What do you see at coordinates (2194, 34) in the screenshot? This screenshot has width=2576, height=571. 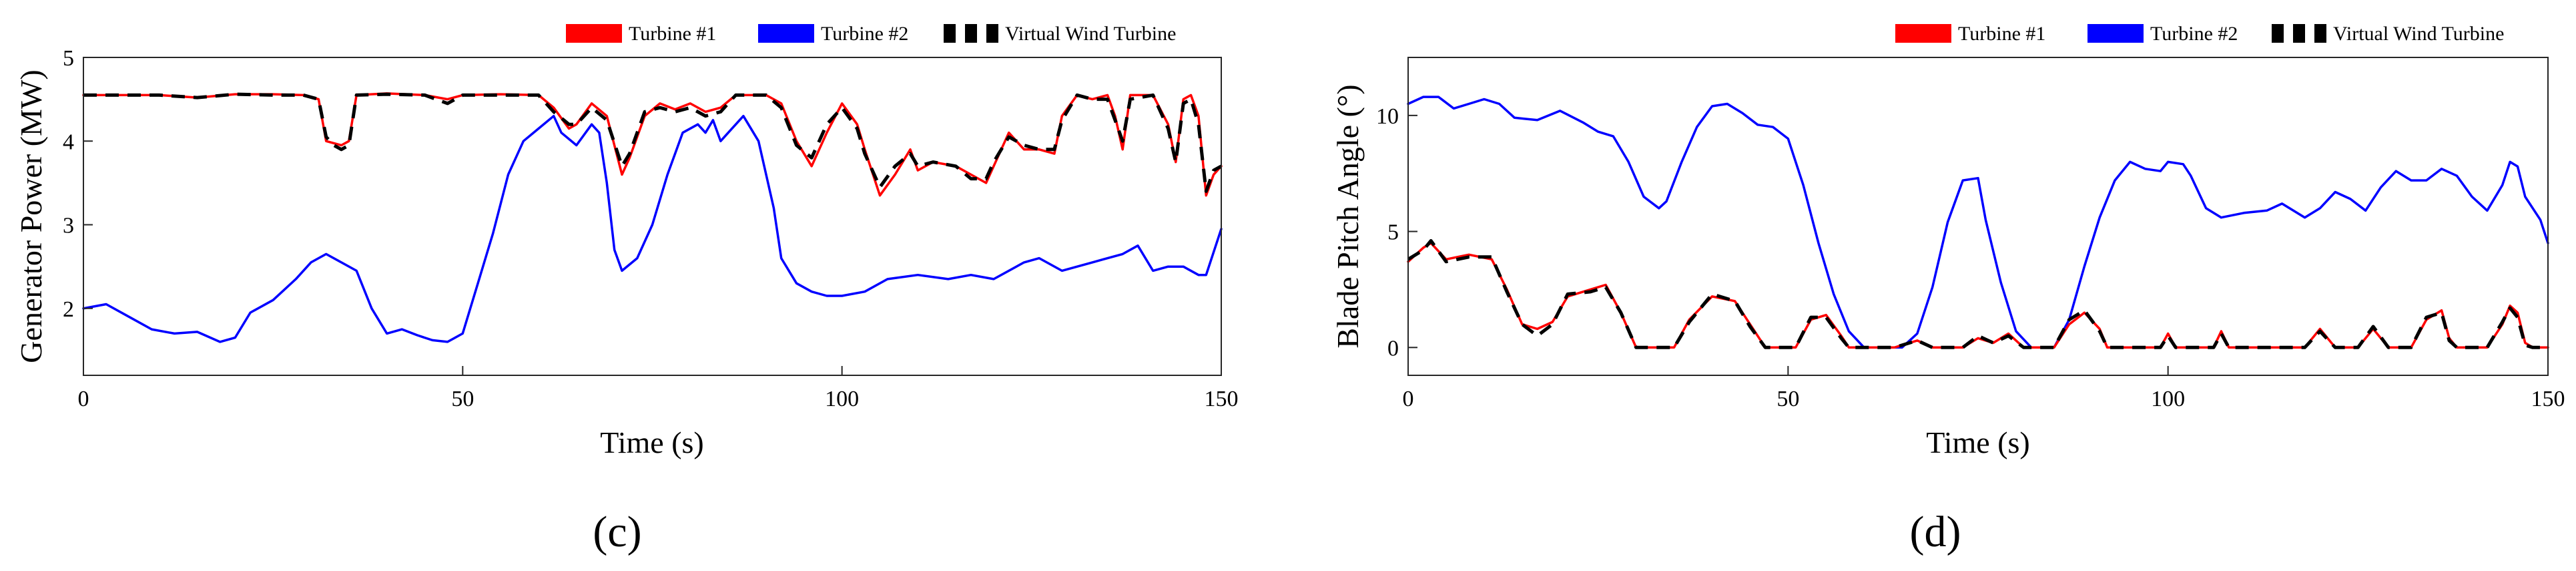 I see `panel-d-legend-label-turbine-2: Turbine #2` at bounding box center [2194, 34].